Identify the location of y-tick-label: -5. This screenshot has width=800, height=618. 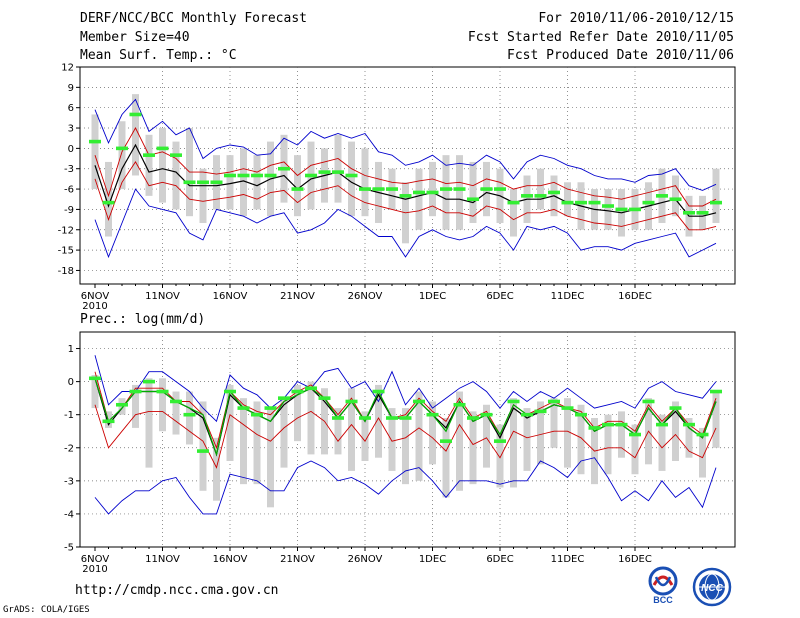
(69, 548).